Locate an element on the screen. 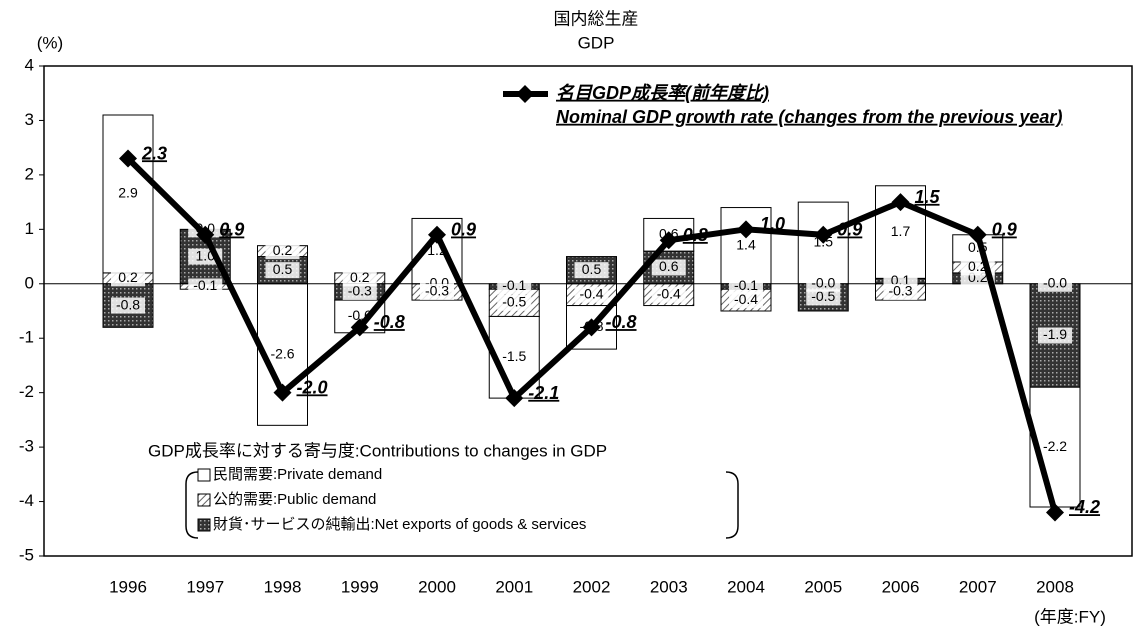 The width and height of the screenshot is (1137, 634). y-tick-label: -4 is located at coordinates (26, 500).